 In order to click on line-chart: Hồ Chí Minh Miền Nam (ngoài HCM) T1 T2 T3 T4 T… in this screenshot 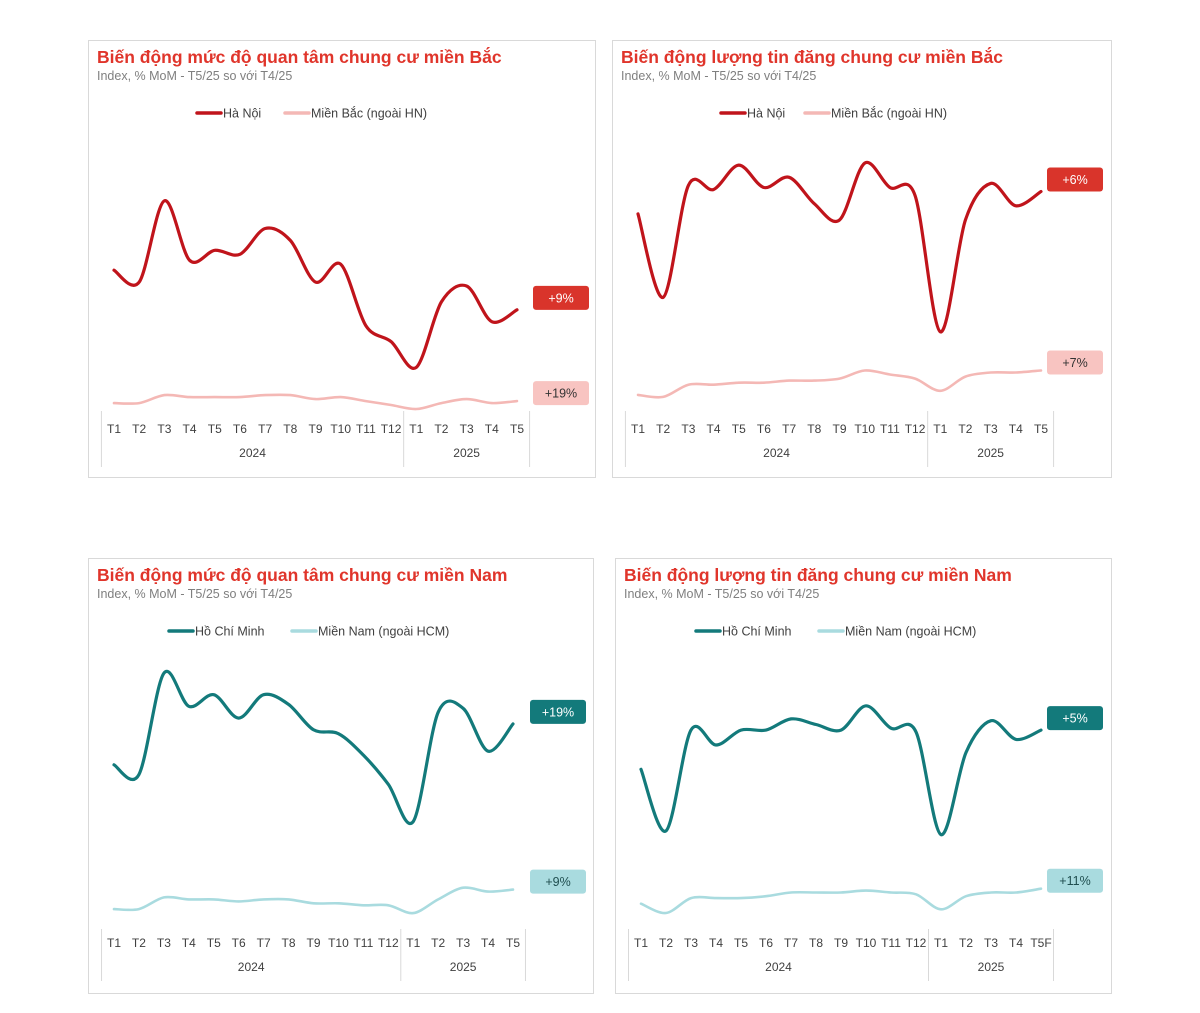, I will do `click(865, 803)`.